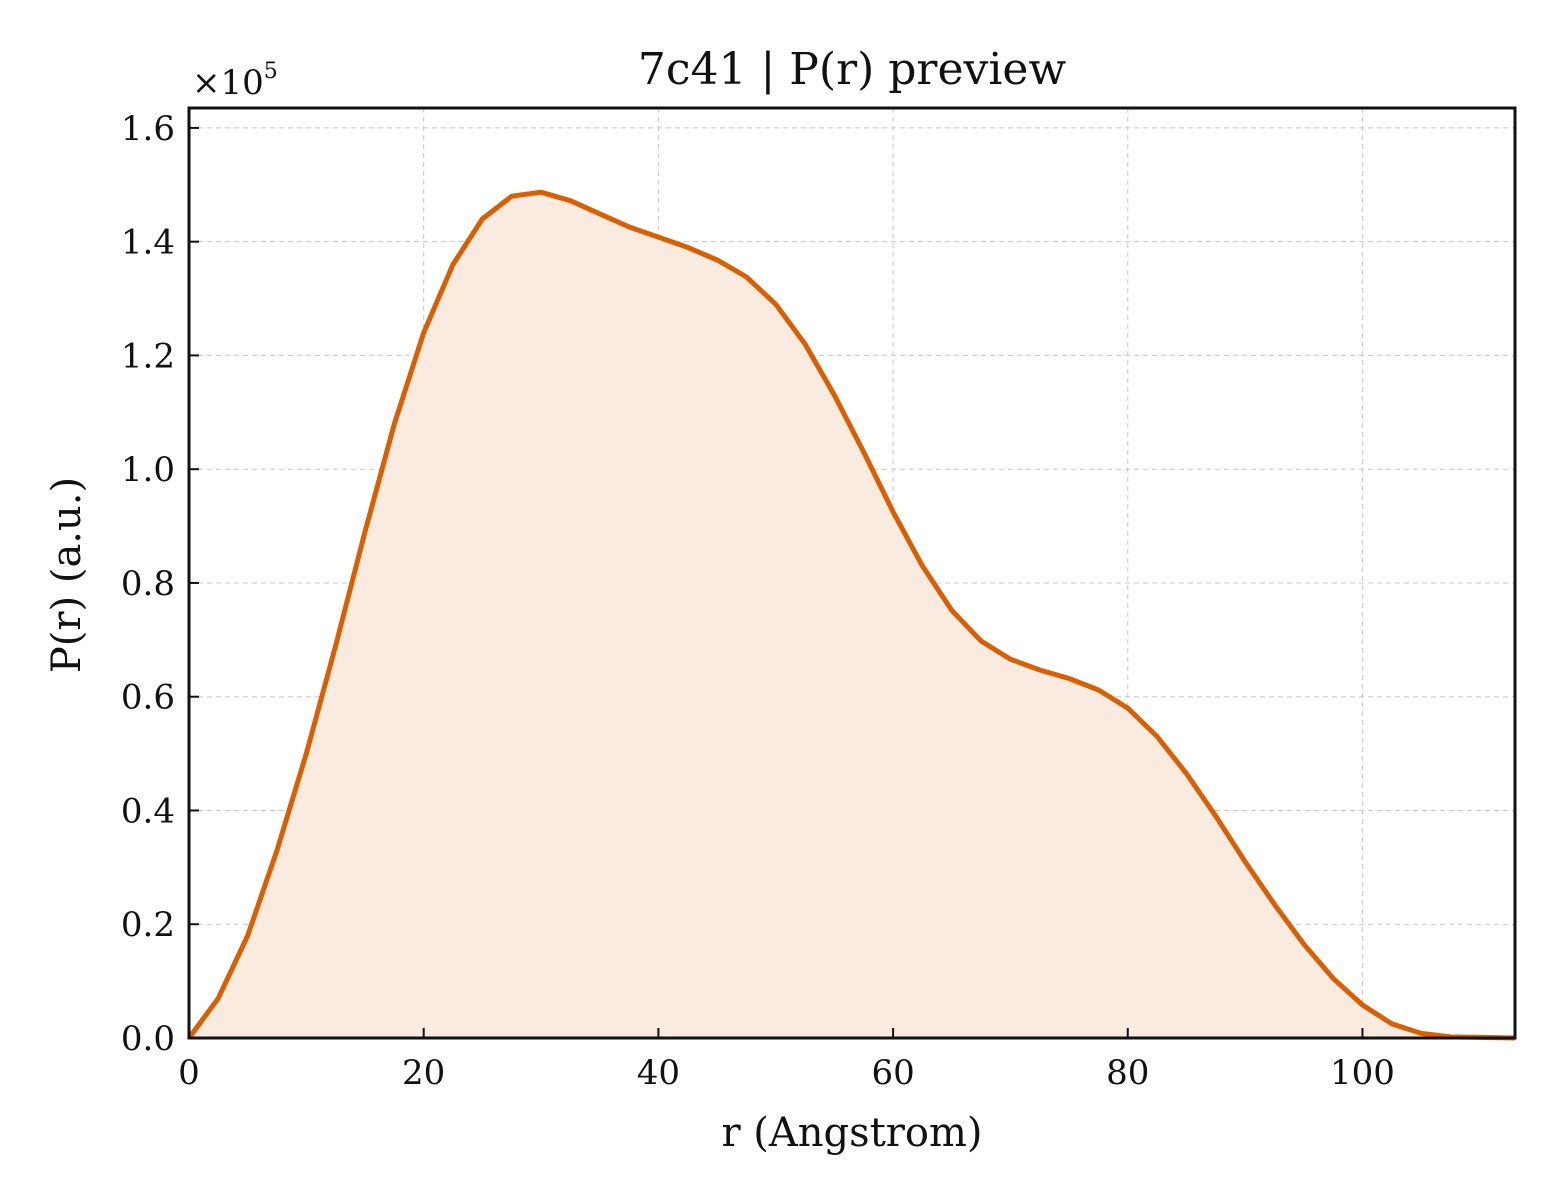  Describe the element at coordinates (148, 129) in the screenshot. I see `y-tick-label: 1.6` at that location.